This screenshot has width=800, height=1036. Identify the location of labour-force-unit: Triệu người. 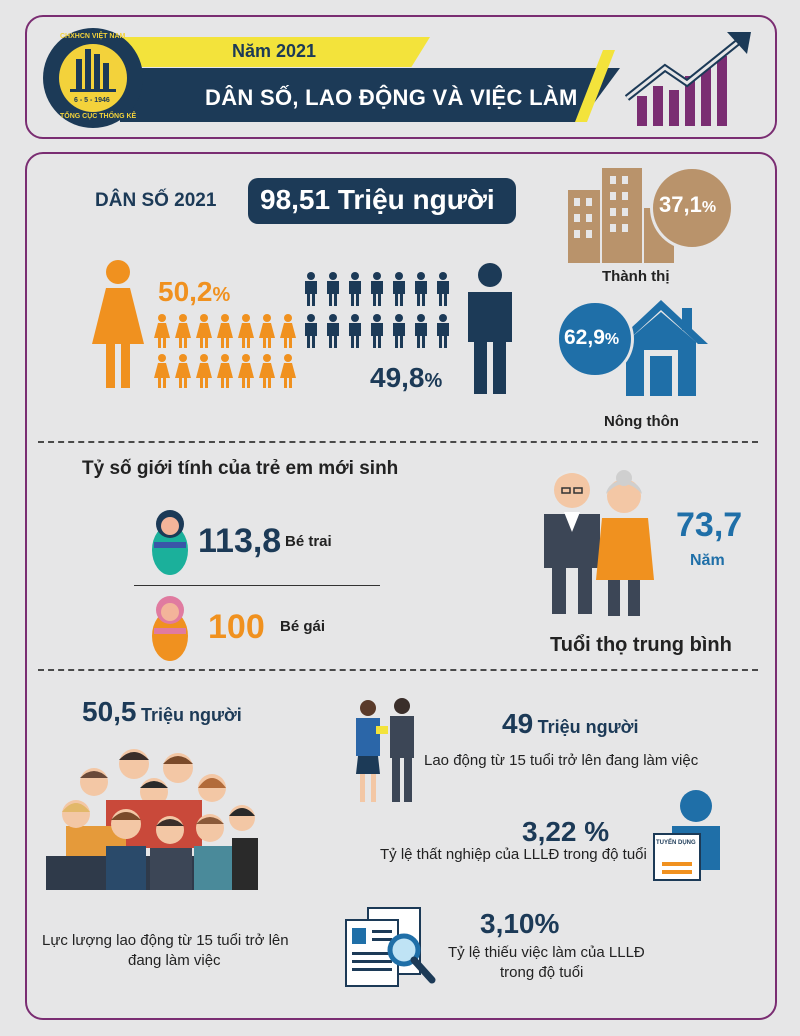
(191, 715).